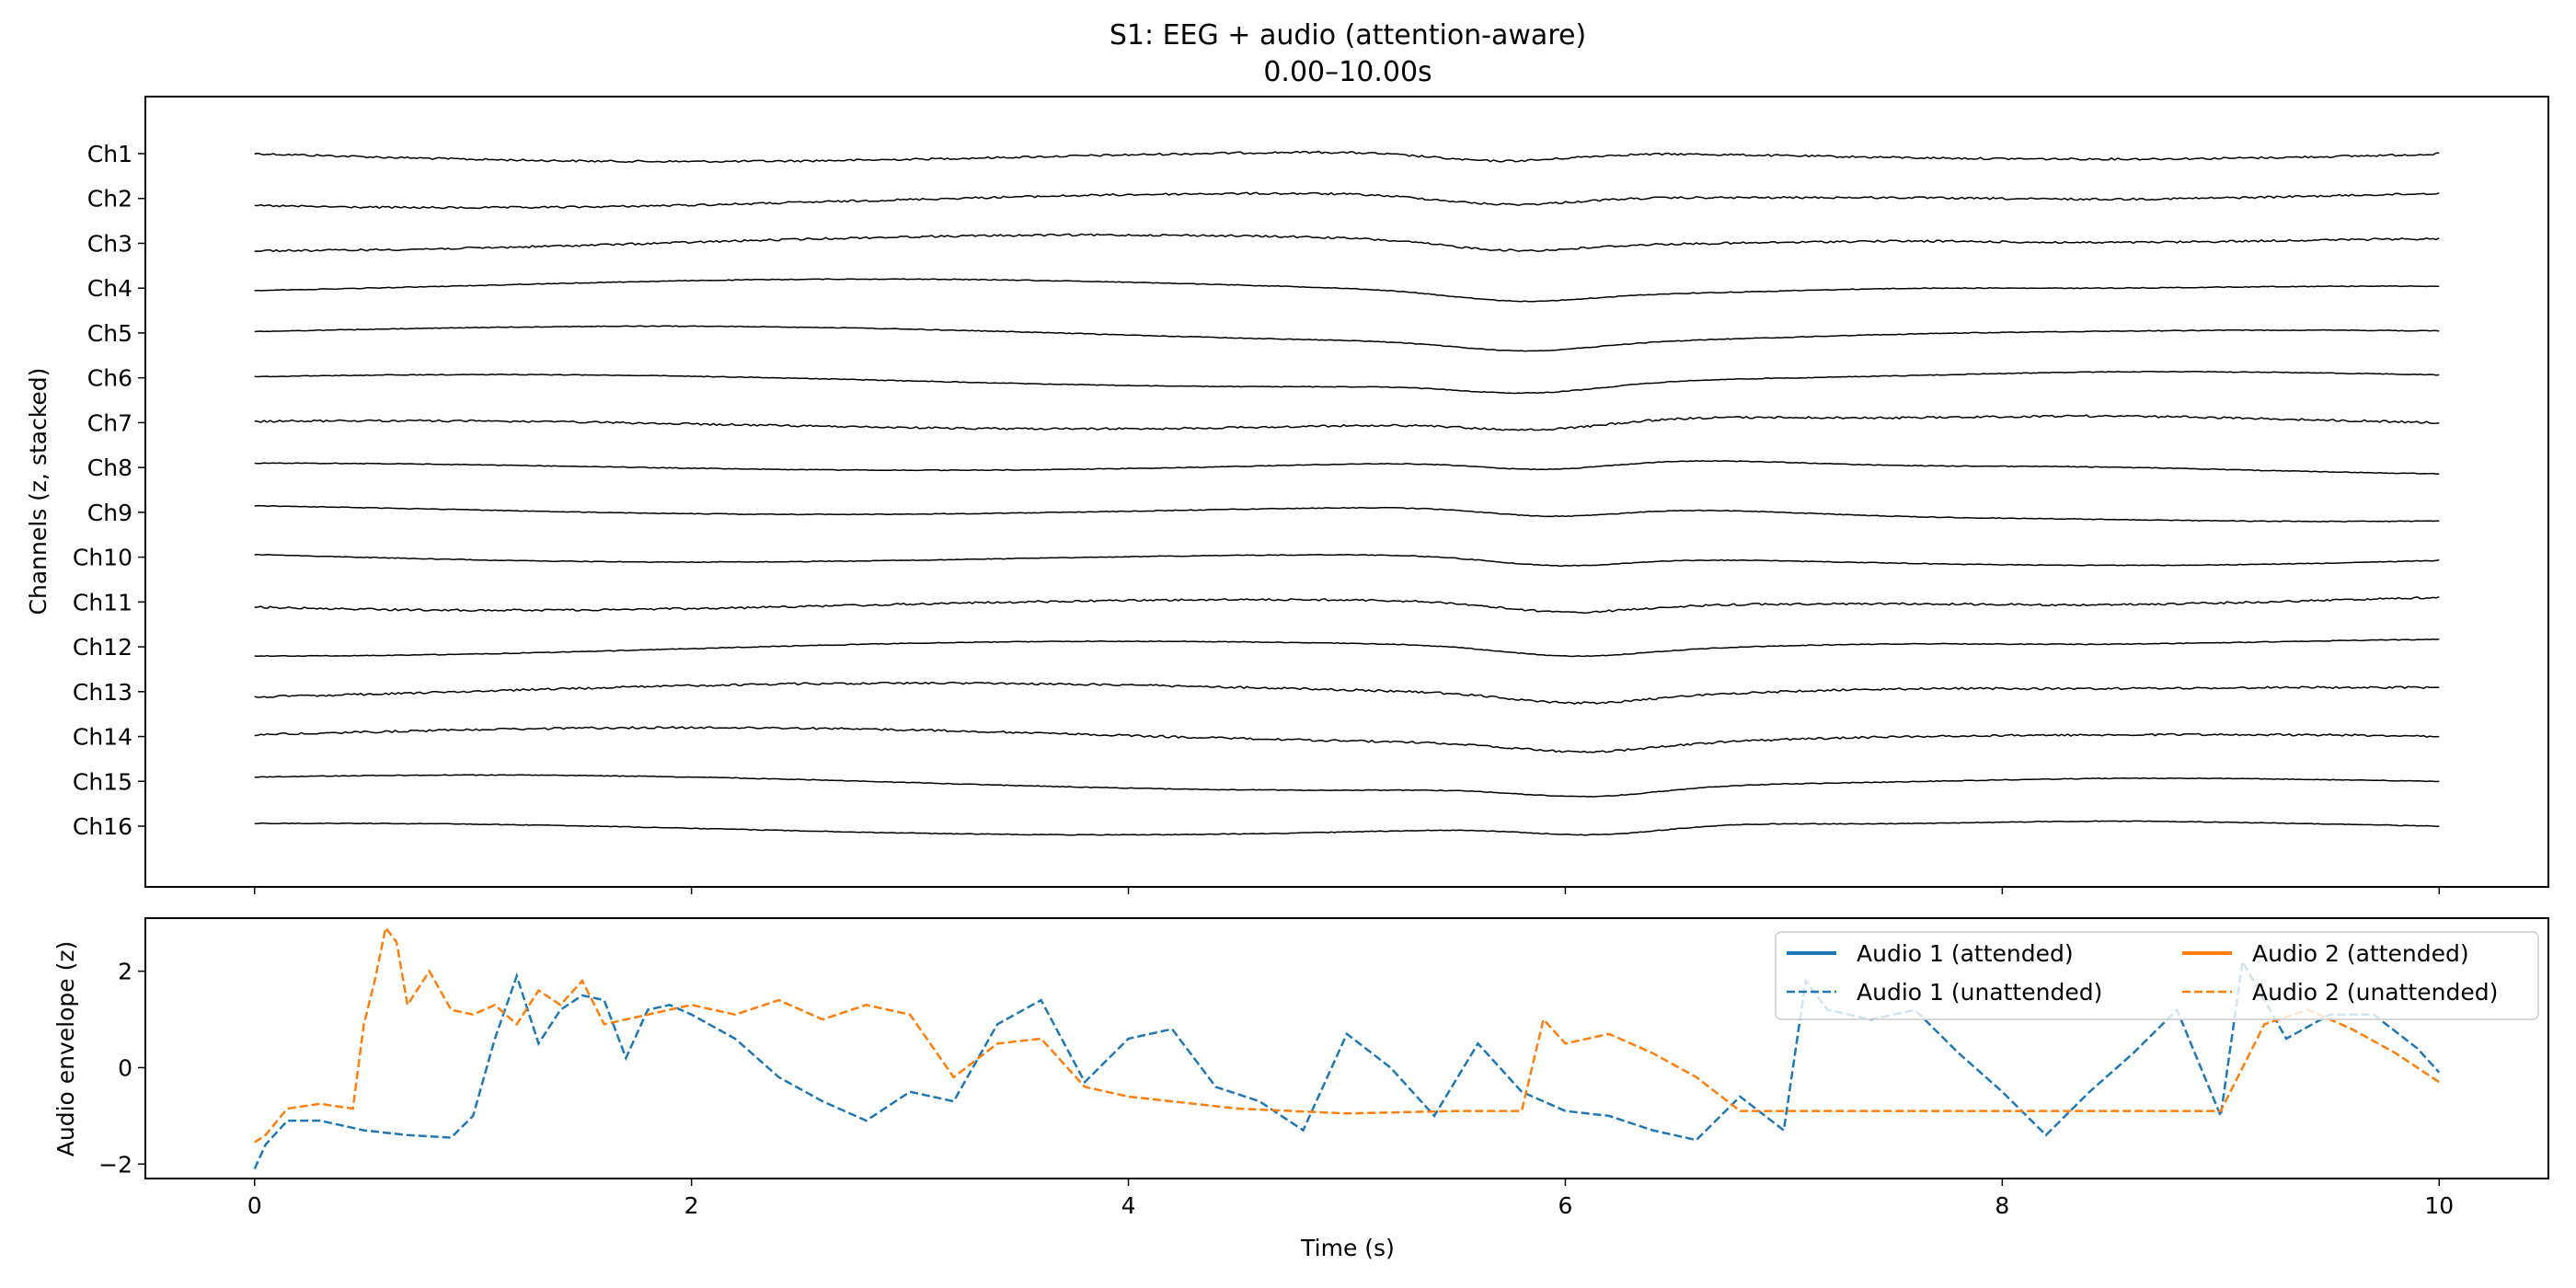 This screenshot has width=2576, height=1288. Describe the element at coordinates (125, 972) in the screenshot. I see `audio-y-tick-label: 2` at that location.